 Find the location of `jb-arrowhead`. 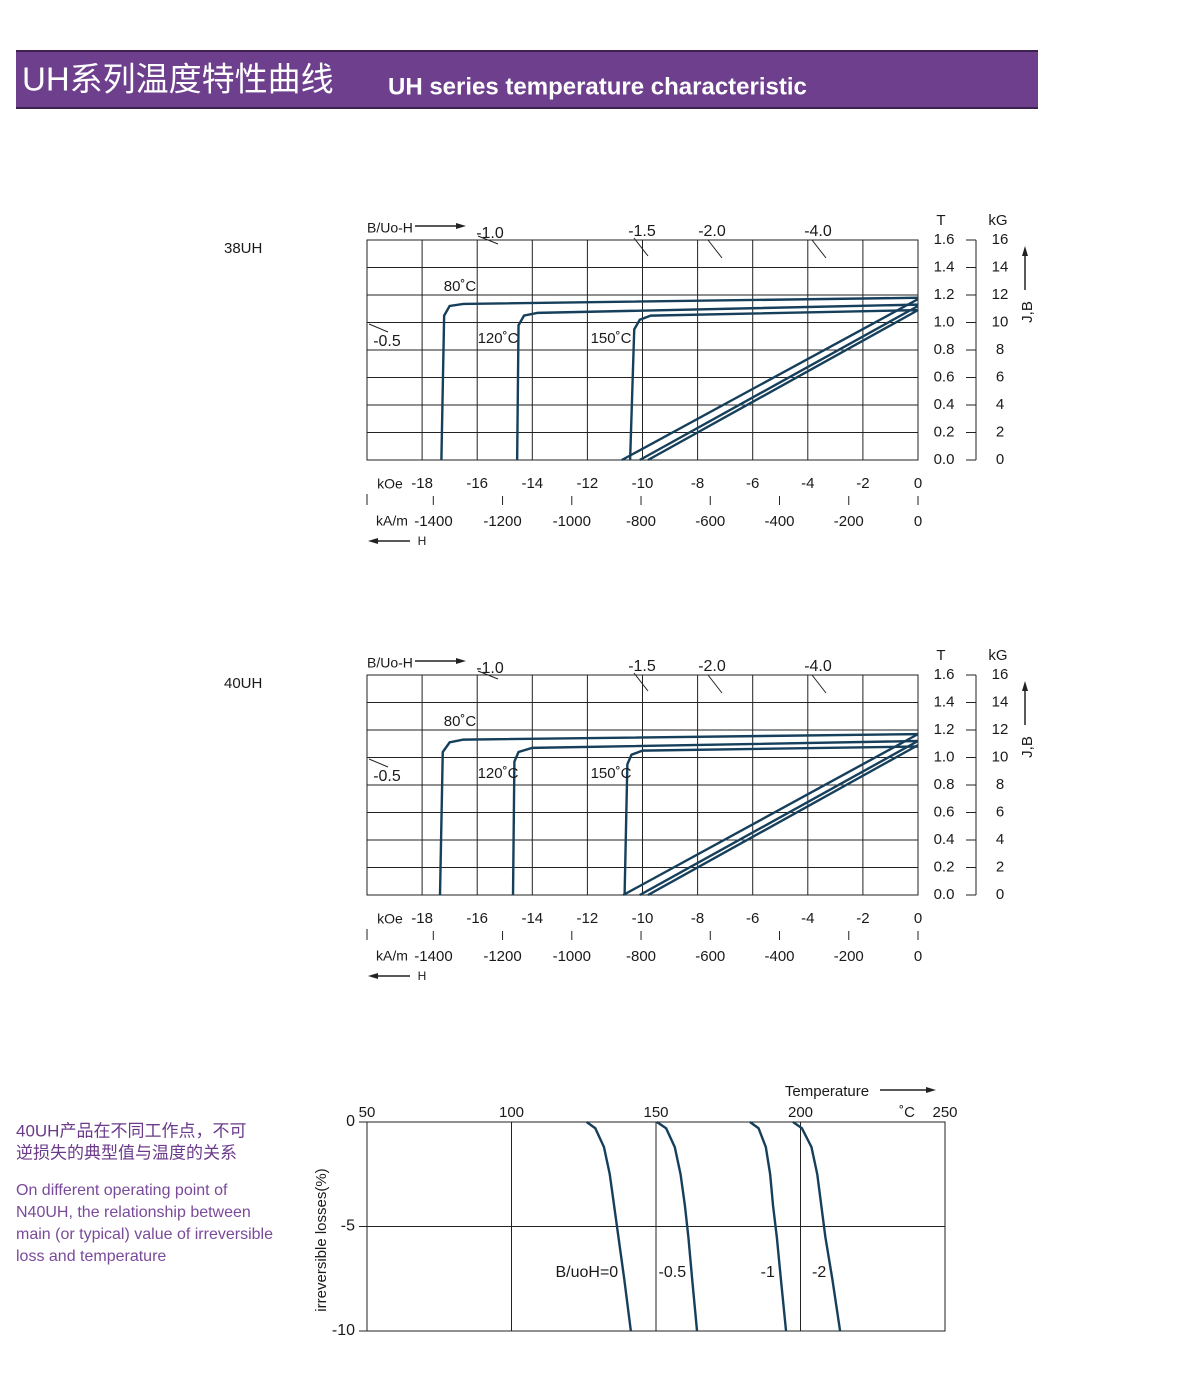

jb-arrowhead is located at coordinates (1025, 251).